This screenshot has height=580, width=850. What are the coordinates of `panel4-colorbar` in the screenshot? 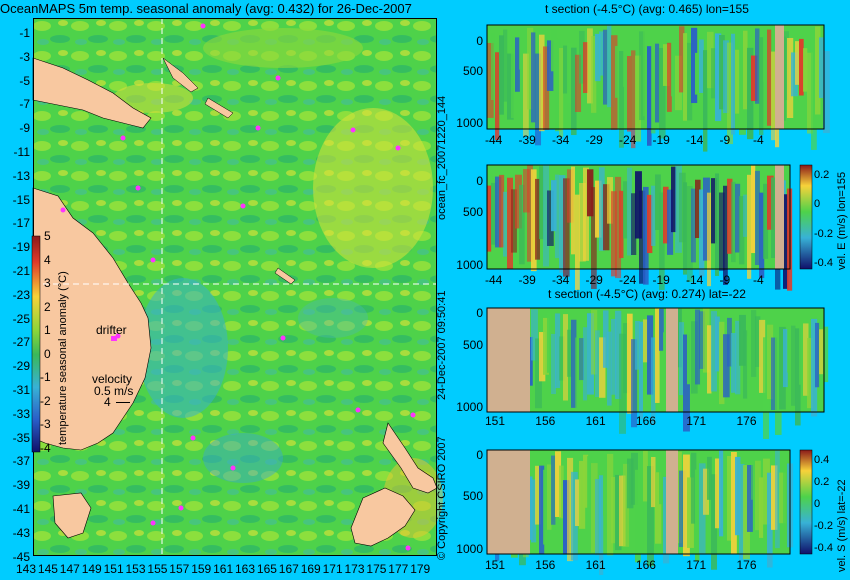 It's located at (806, 502).